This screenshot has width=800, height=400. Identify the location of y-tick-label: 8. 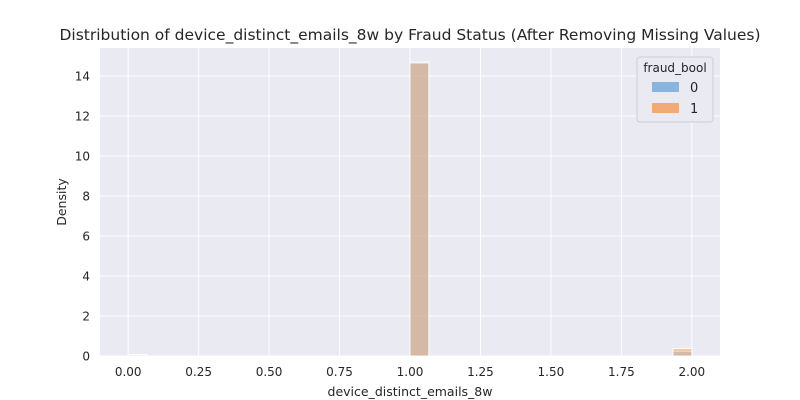
(86, 197).